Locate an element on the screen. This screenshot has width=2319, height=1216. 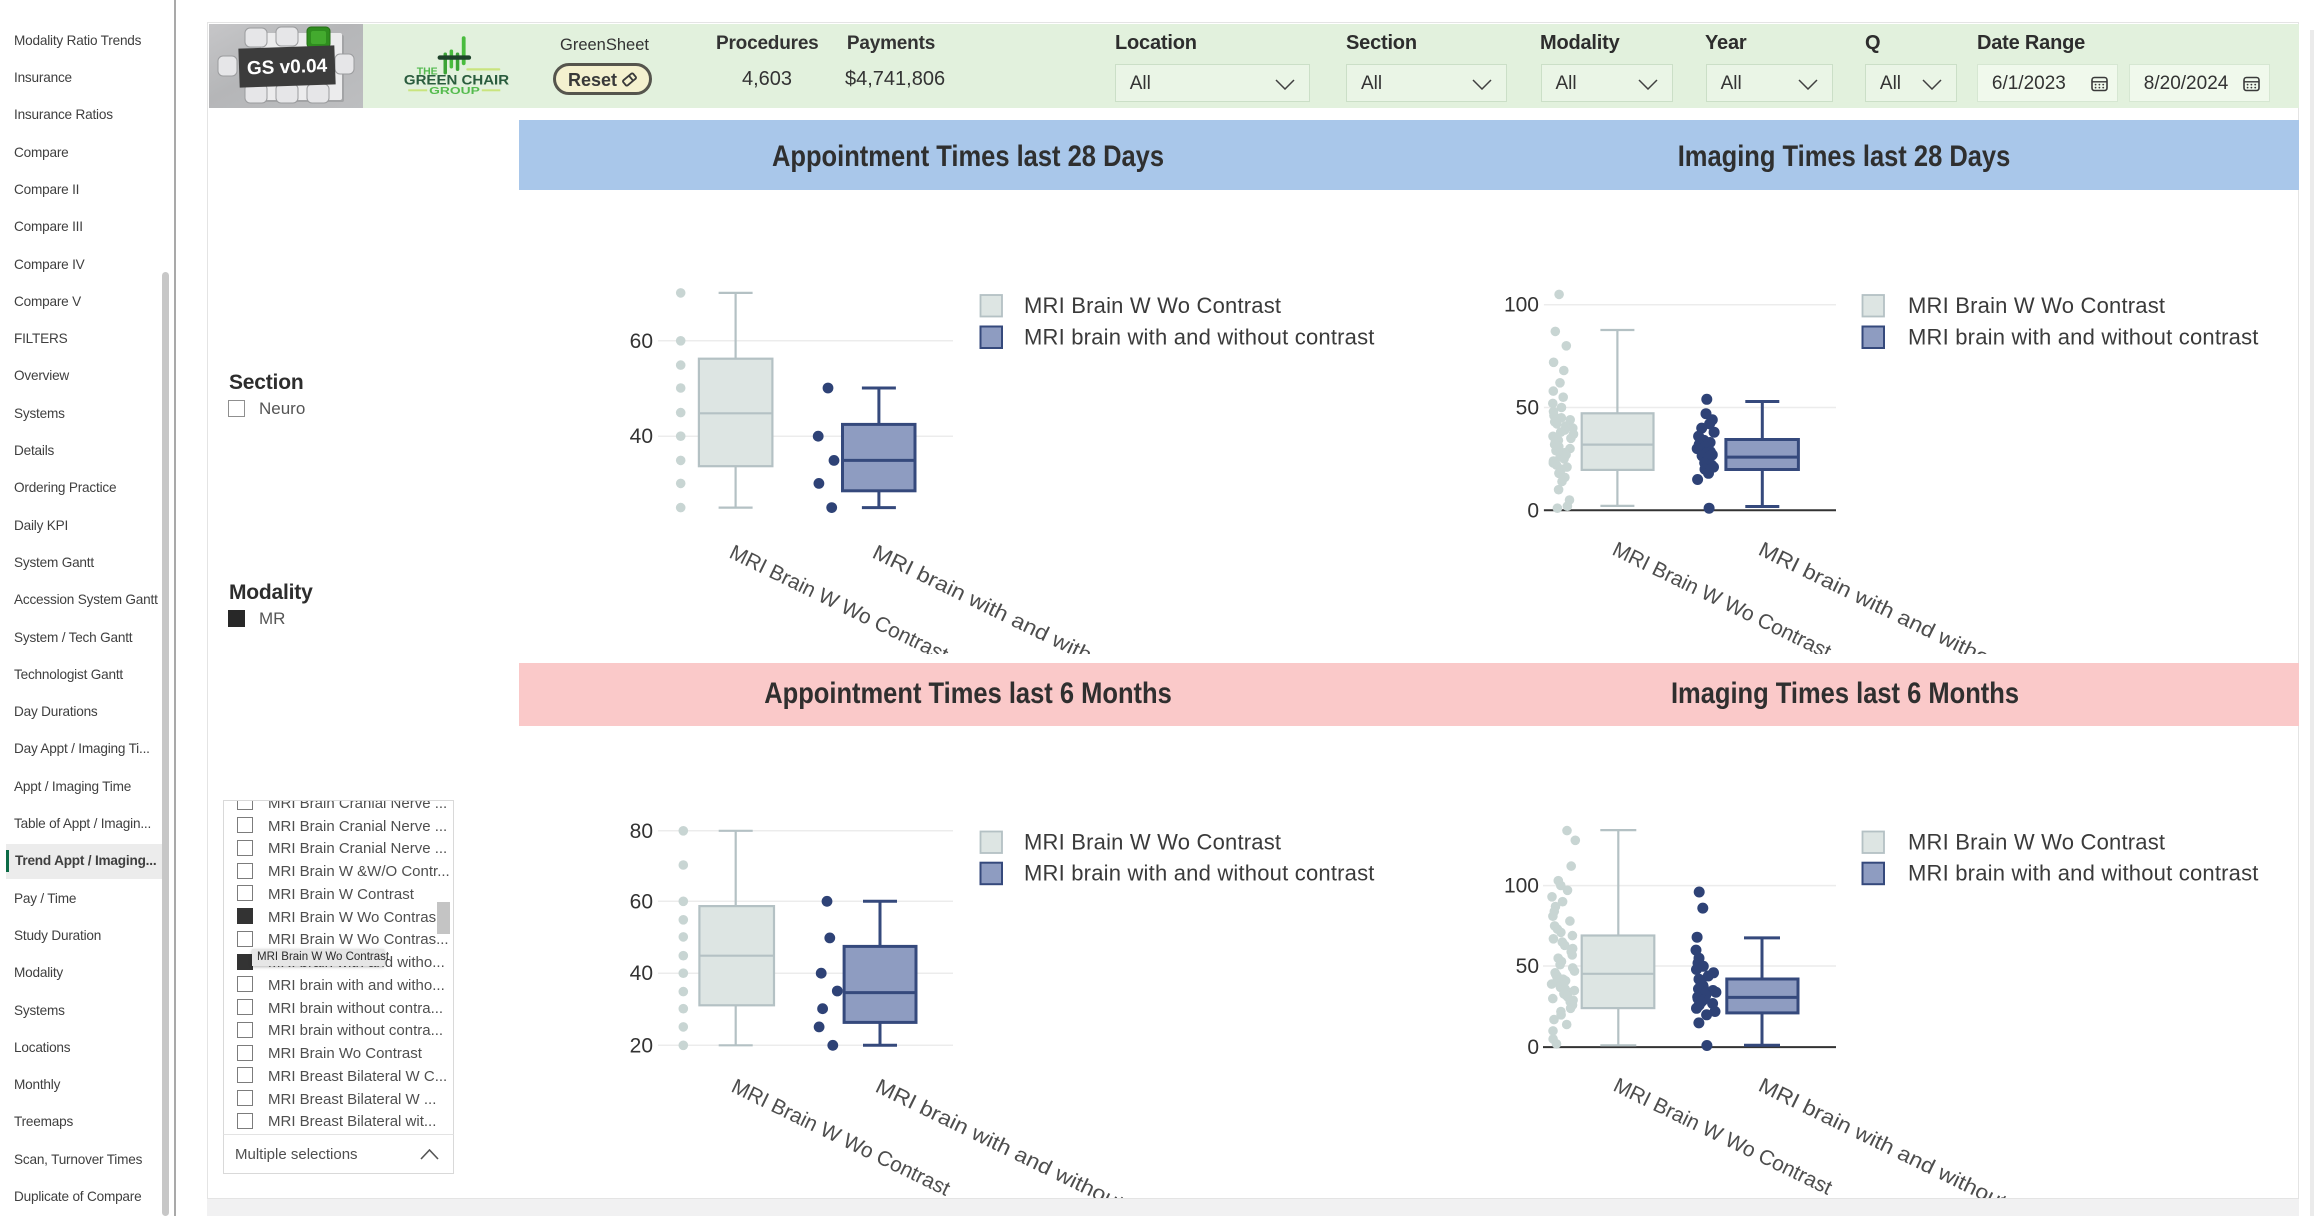
svg-text: 20 is located at coordinates (641, 1045).